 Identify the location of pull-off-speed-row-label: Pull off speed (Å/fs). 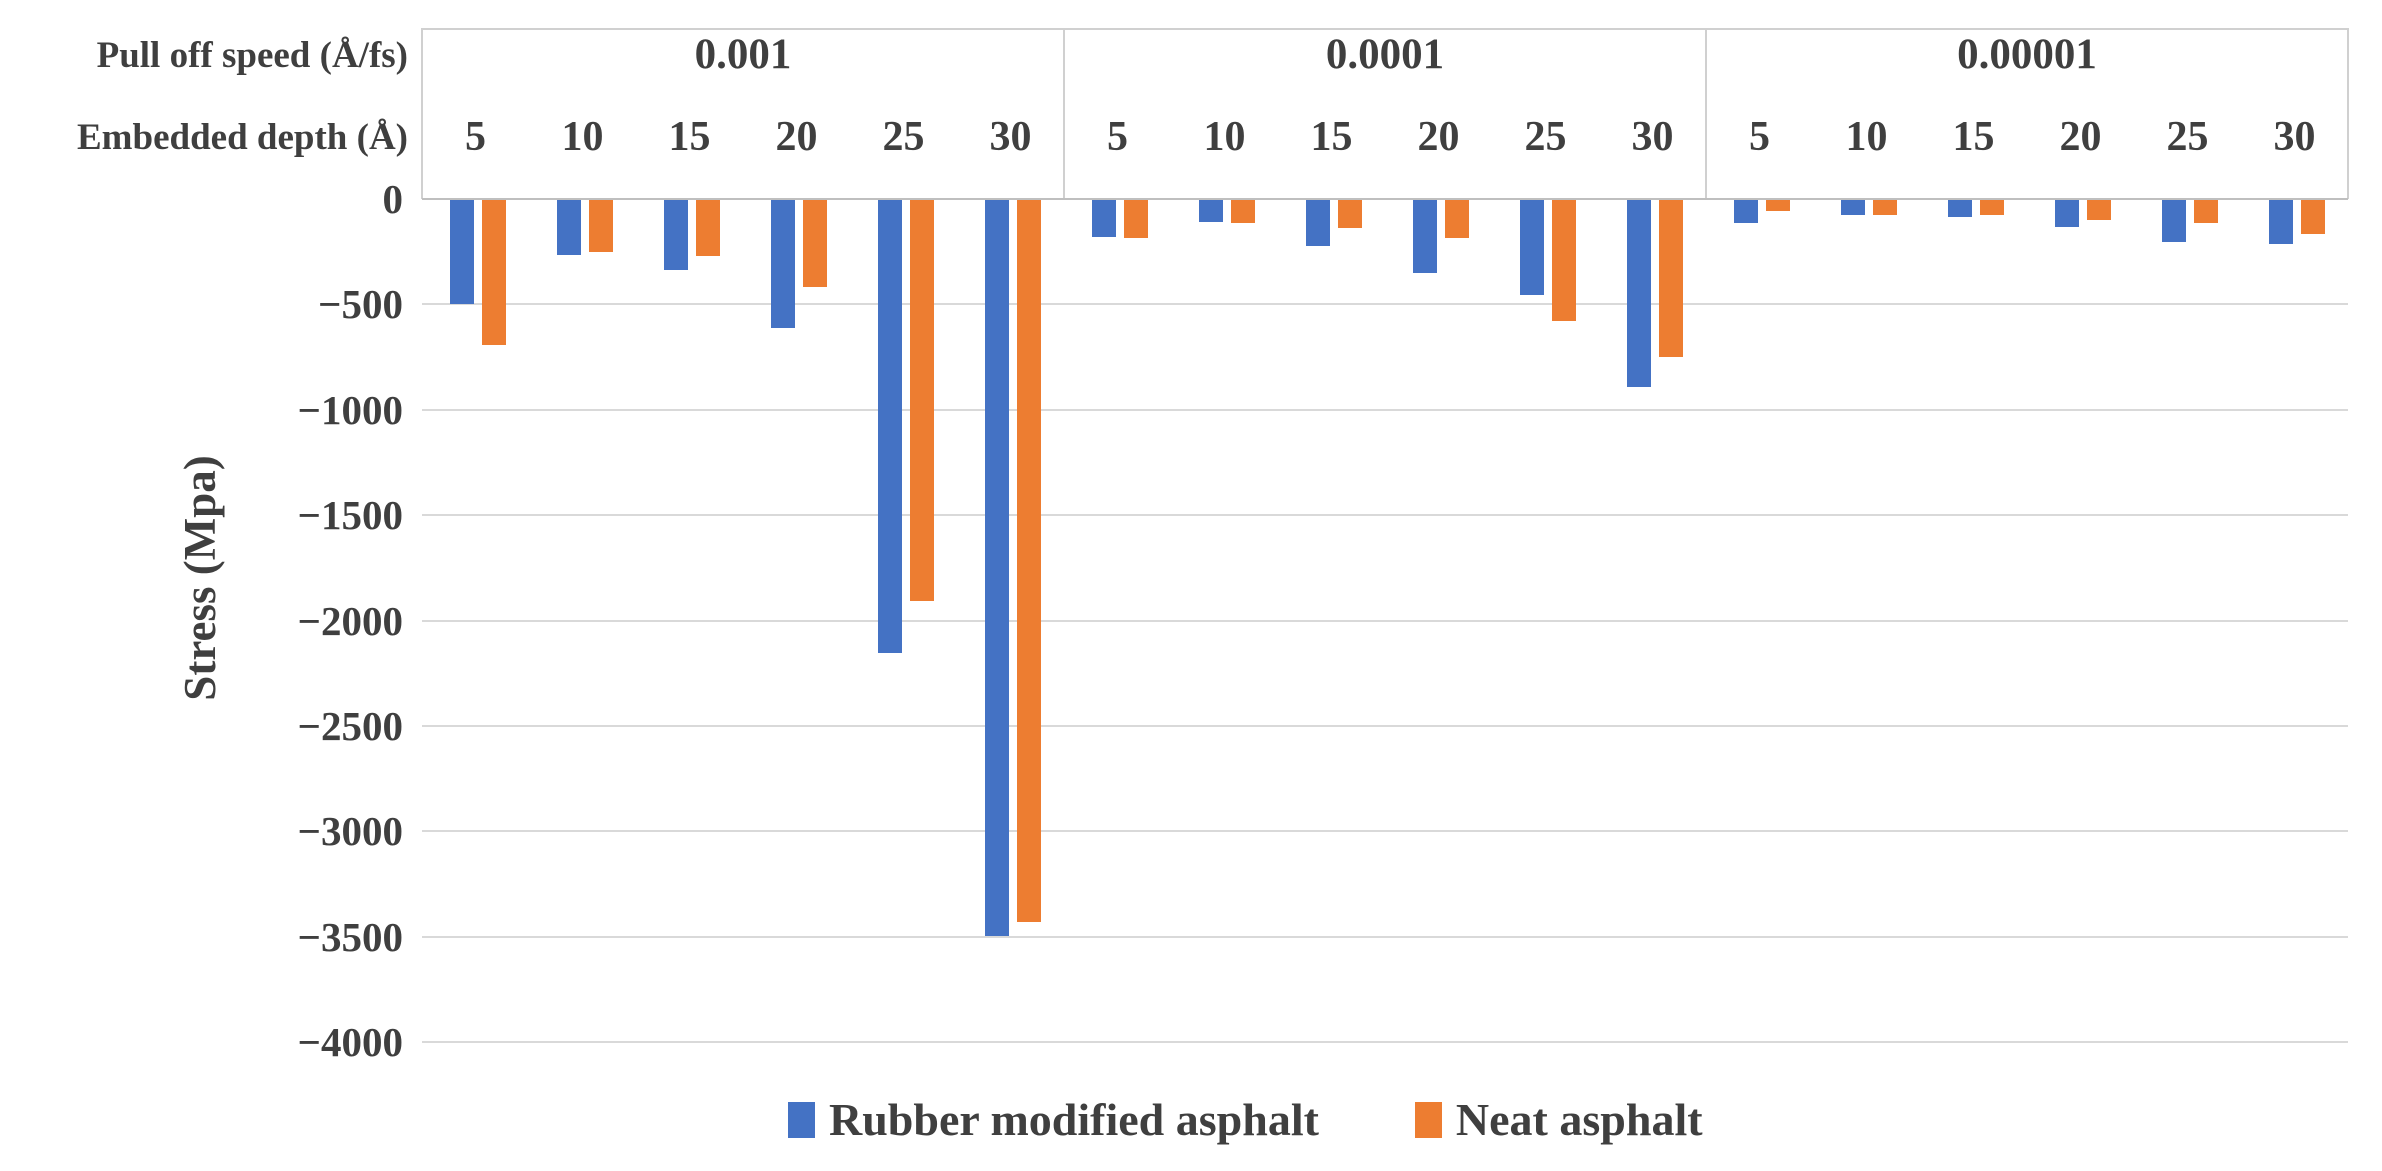
(252, 55).